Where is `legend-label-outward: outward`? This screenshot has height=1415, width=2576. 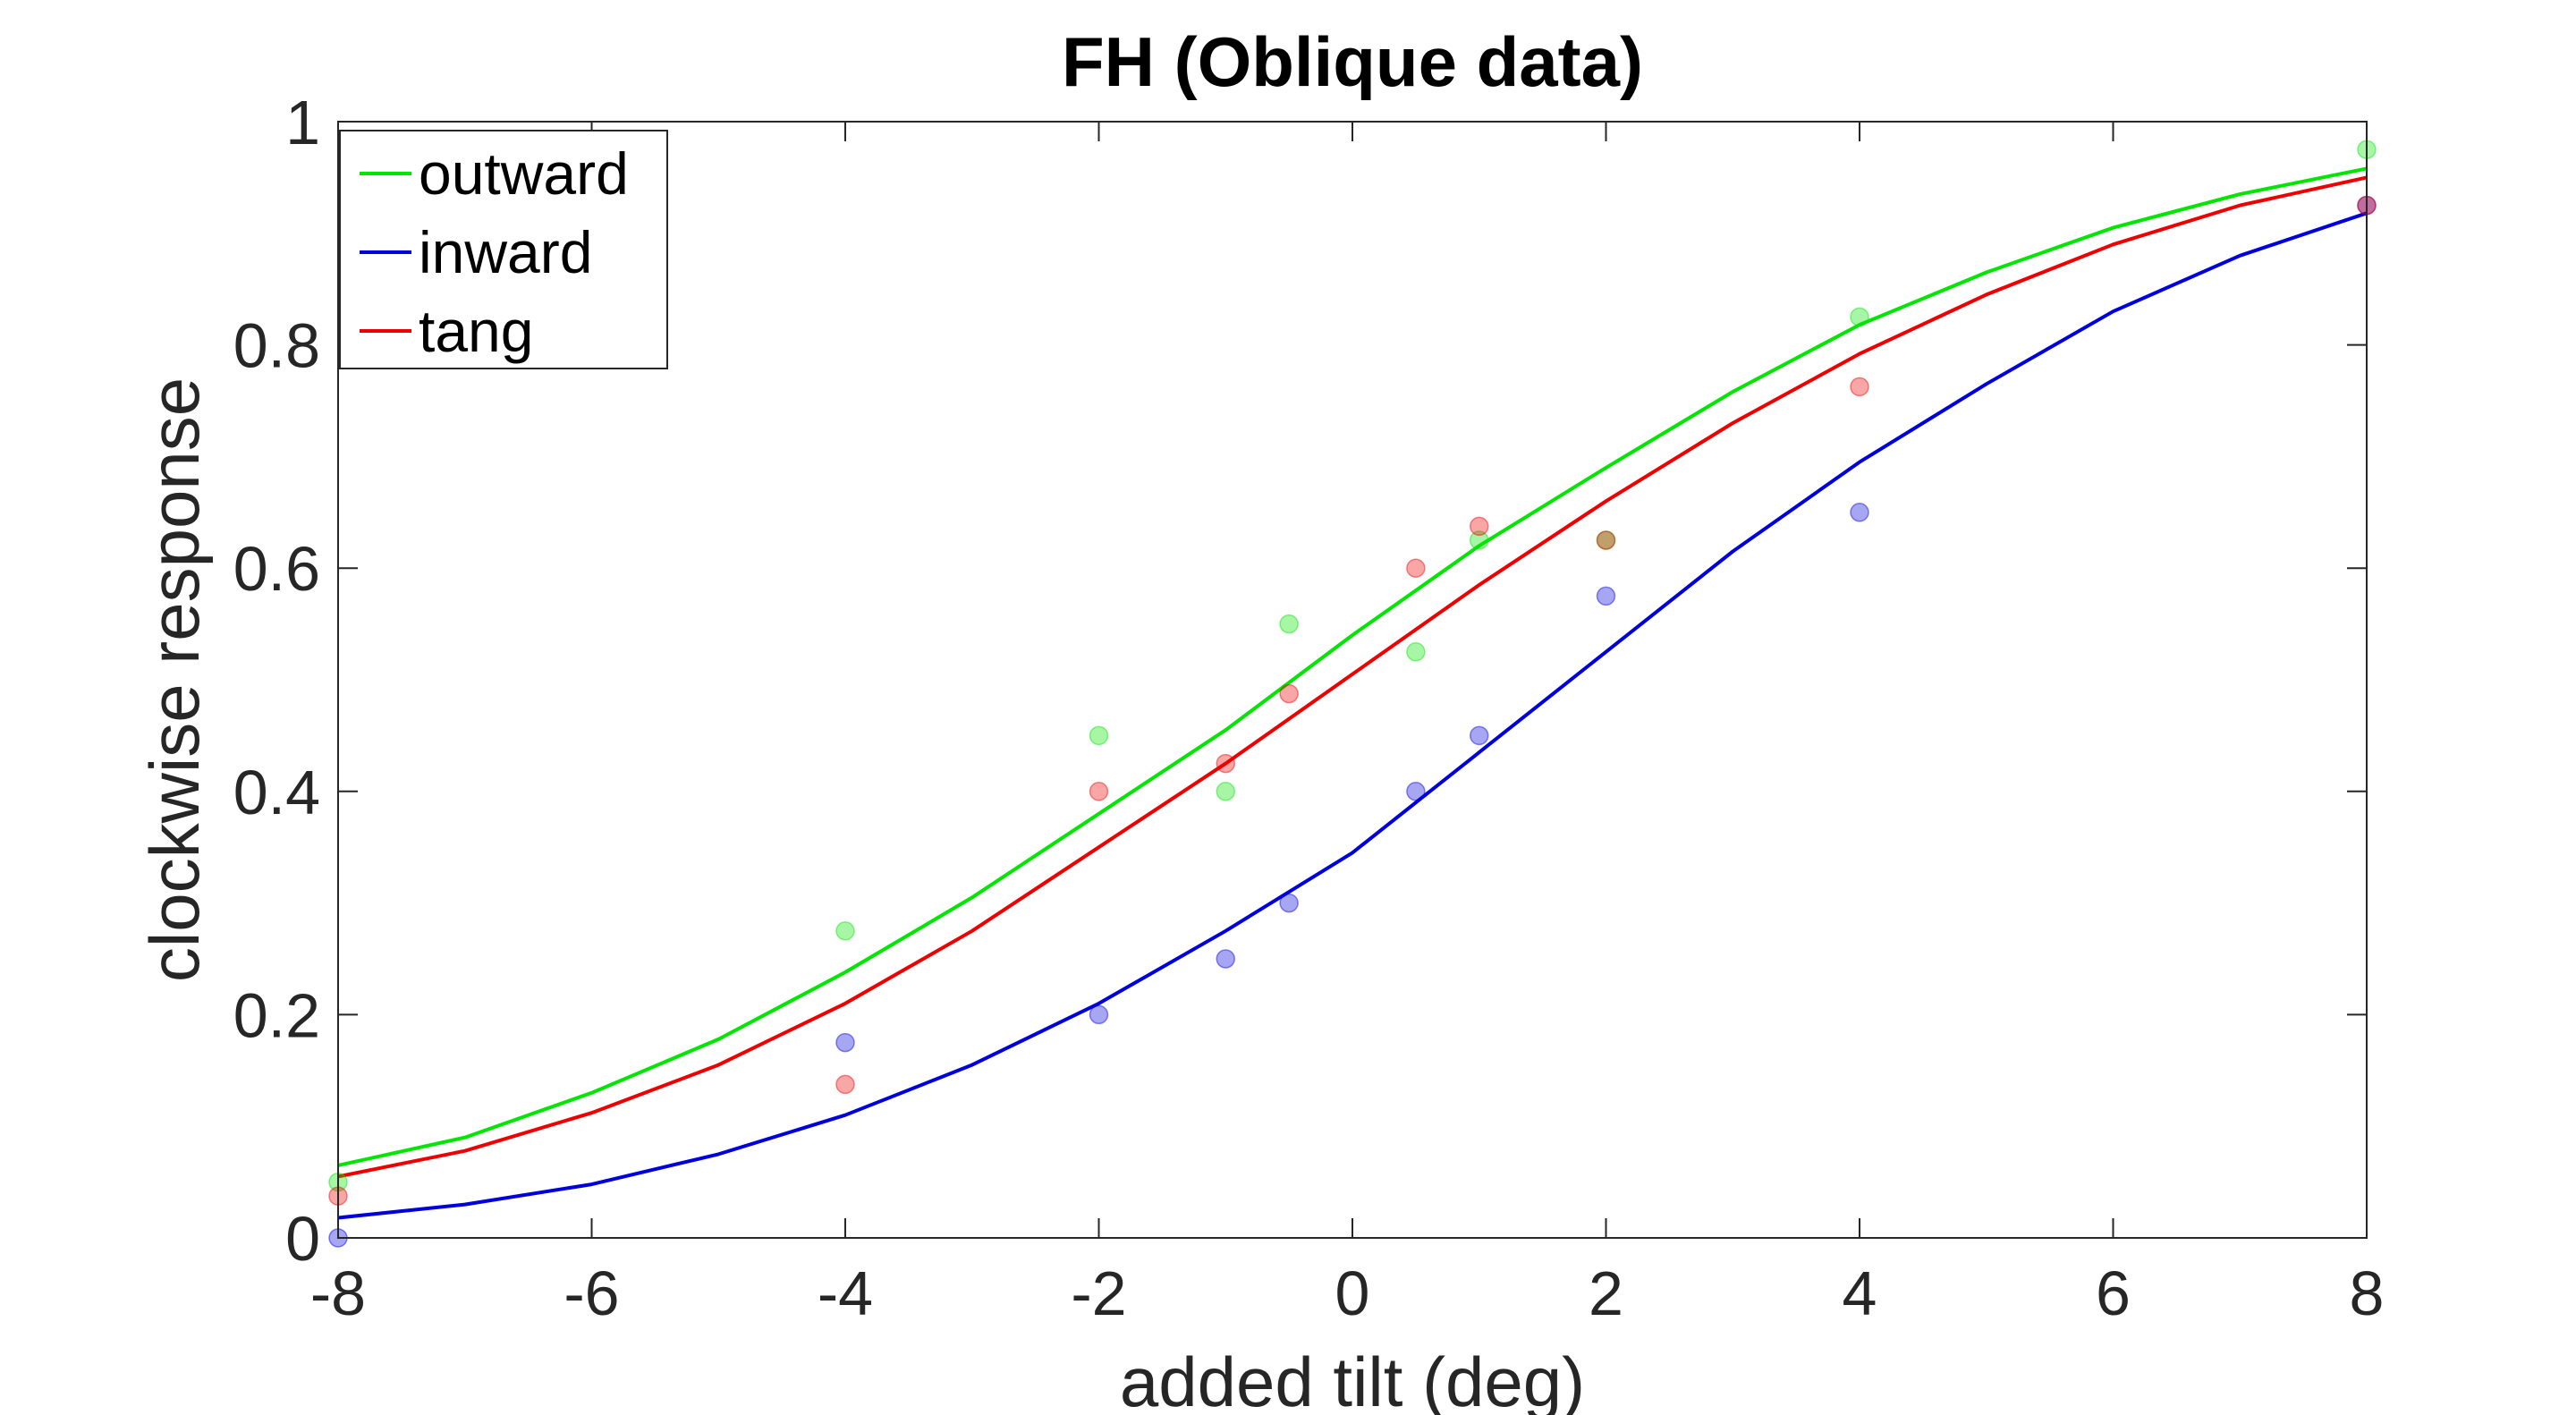
legend-label-outward: outward is located at coordinates (524, 174).